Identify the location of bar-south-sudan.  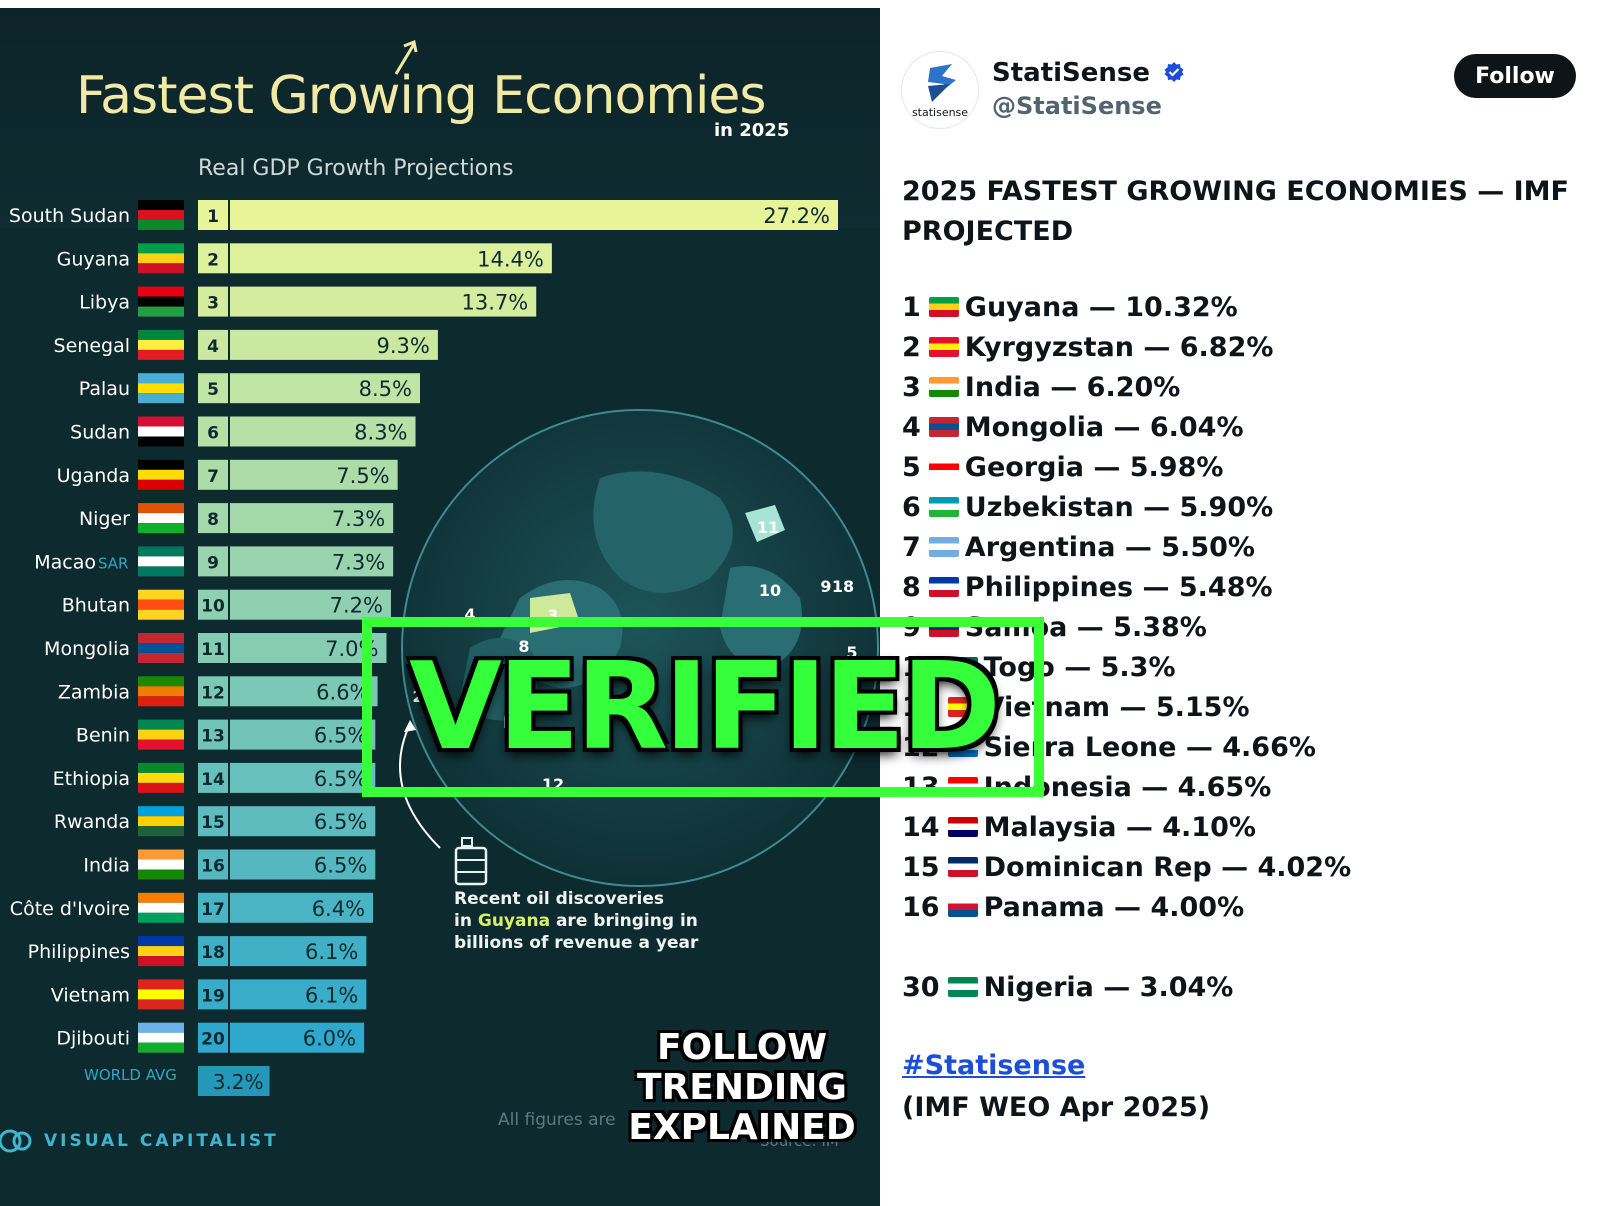
(534, 215).